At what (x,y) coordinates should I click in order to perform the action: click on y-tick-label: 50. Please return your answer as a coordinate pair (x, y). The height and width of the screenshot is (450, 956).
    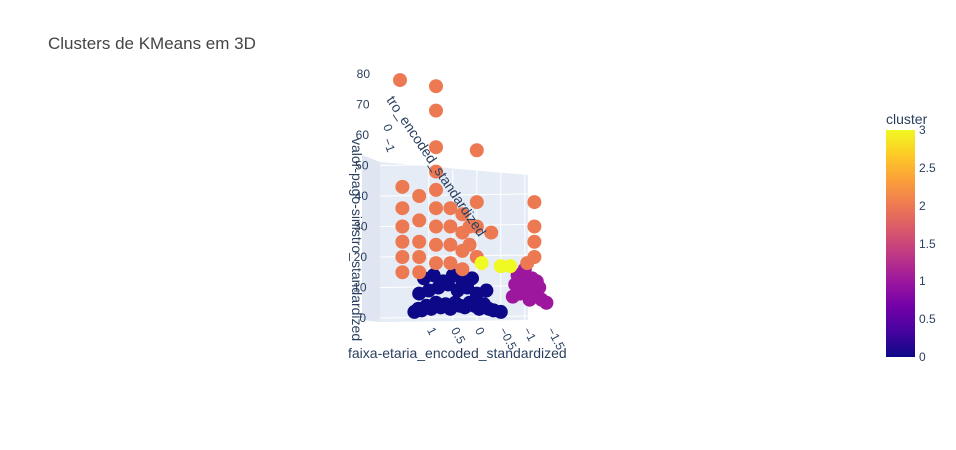
    Looking at the image, I should click on (362, 166).